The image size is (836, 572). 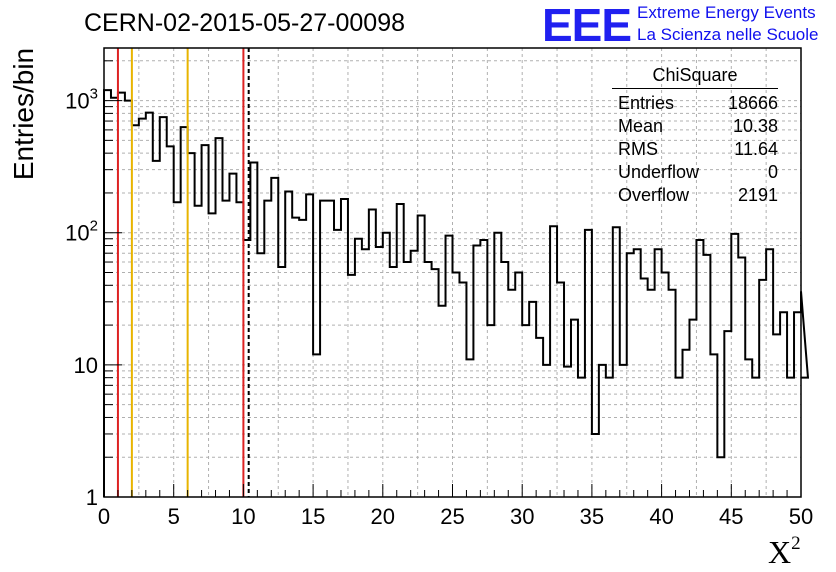 I want to click on stats-row: Underflow 0, so click(x=695, y=172).